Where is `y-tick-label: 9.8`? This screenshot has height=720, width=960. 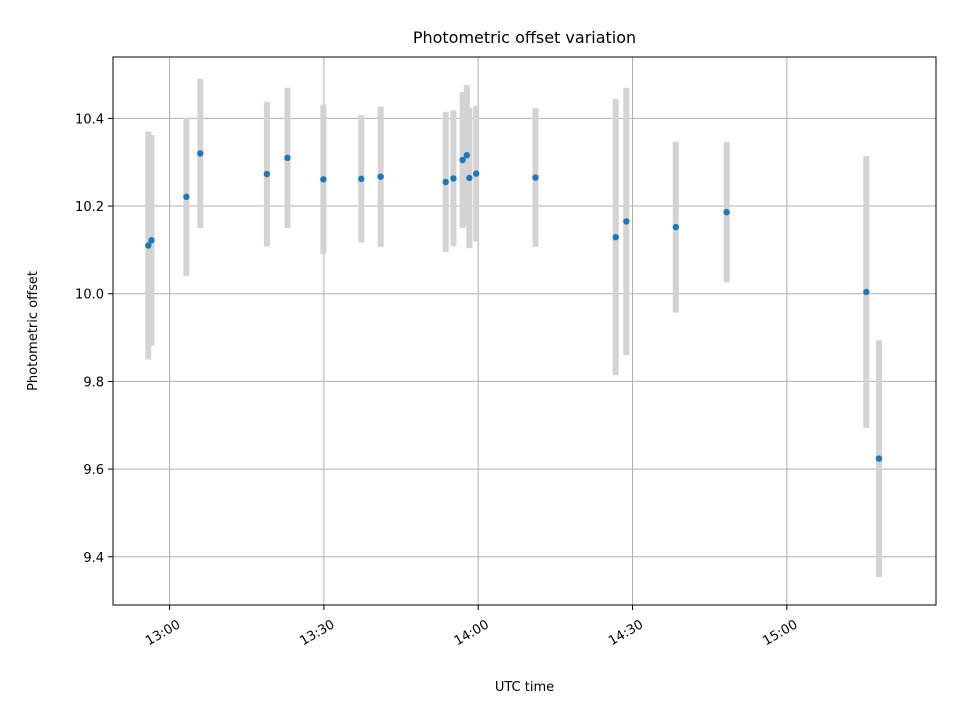
y-tick-label: 9.8 is located at coordinates (93, 382).